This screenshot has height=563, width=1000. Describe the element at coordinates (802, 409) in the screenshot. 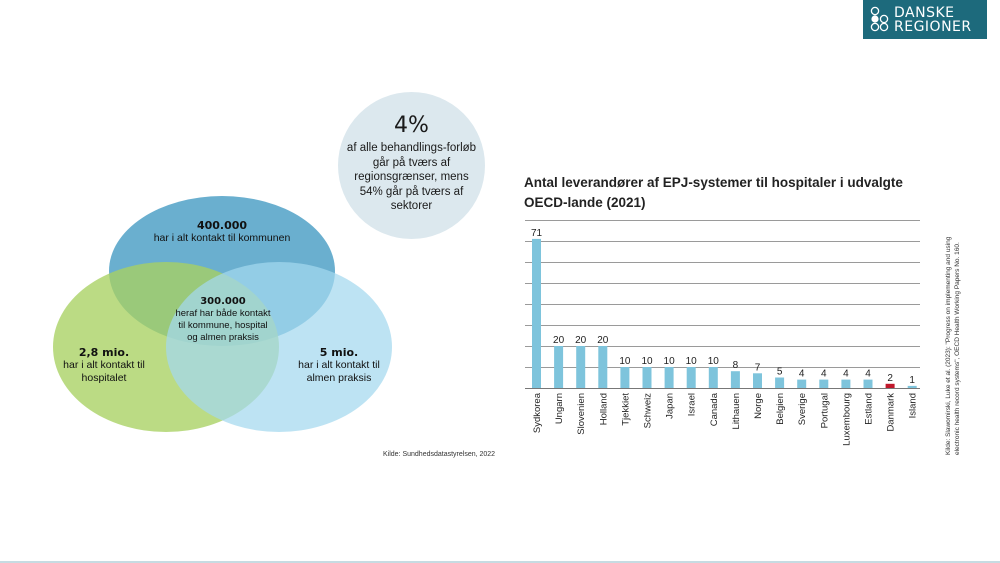

I see `x-tick-label: Sverige` at that location.